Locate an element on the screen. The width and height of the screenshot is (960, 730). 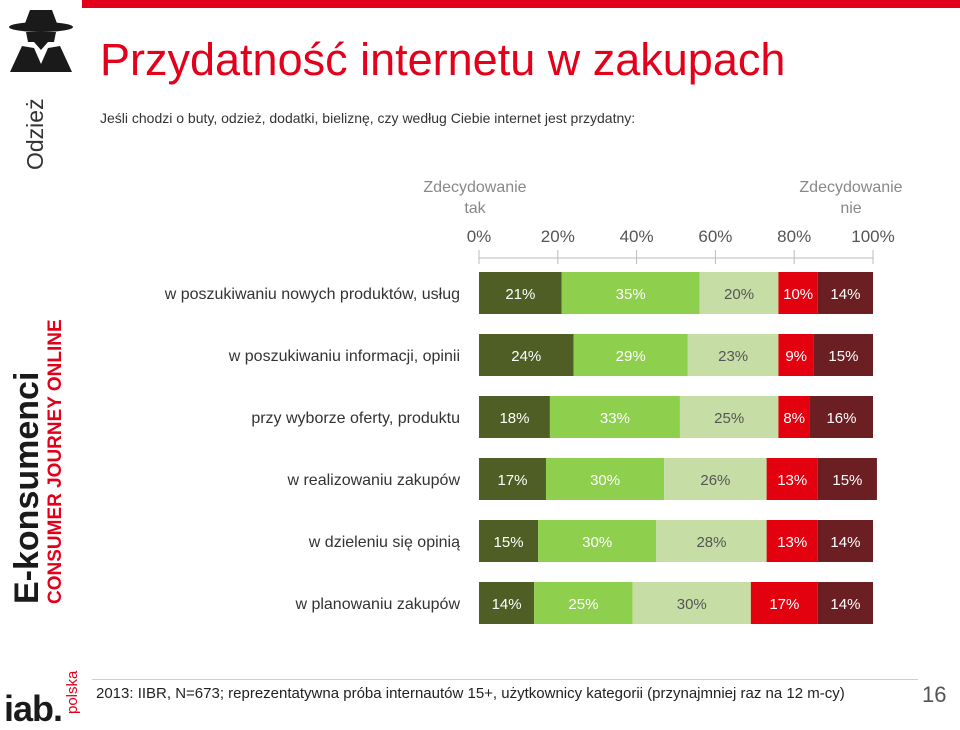
iab-logo: iab. polska is located at coordinates (41, 682).